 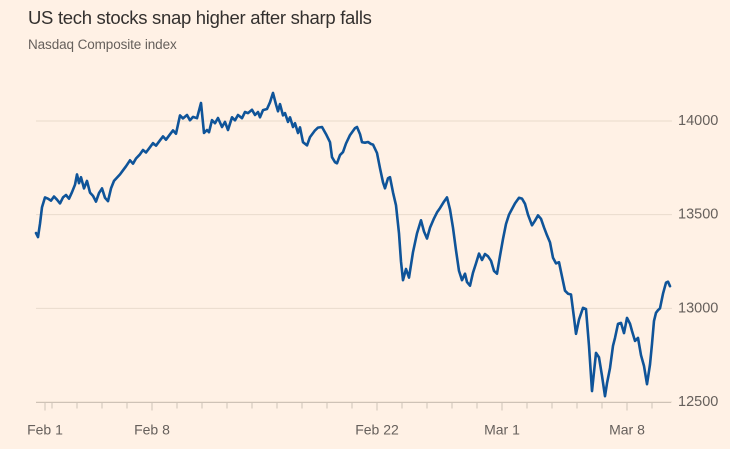 What do you see at coordinates (698, 402) in the screenshot?
I see `y-axis-label: 12500` at bounding box center [698, 402].